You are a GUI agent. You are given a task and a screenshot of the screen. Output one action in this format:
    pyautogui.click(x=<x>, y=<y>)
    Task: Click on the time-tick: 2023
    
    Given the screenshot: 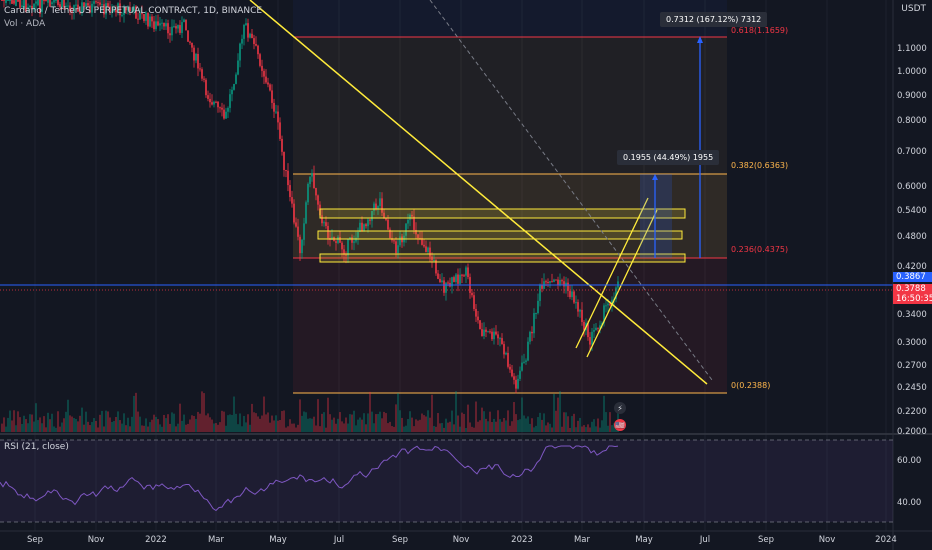 What is the action you would take?
    pyautogui.click(x=522, y=540)
    